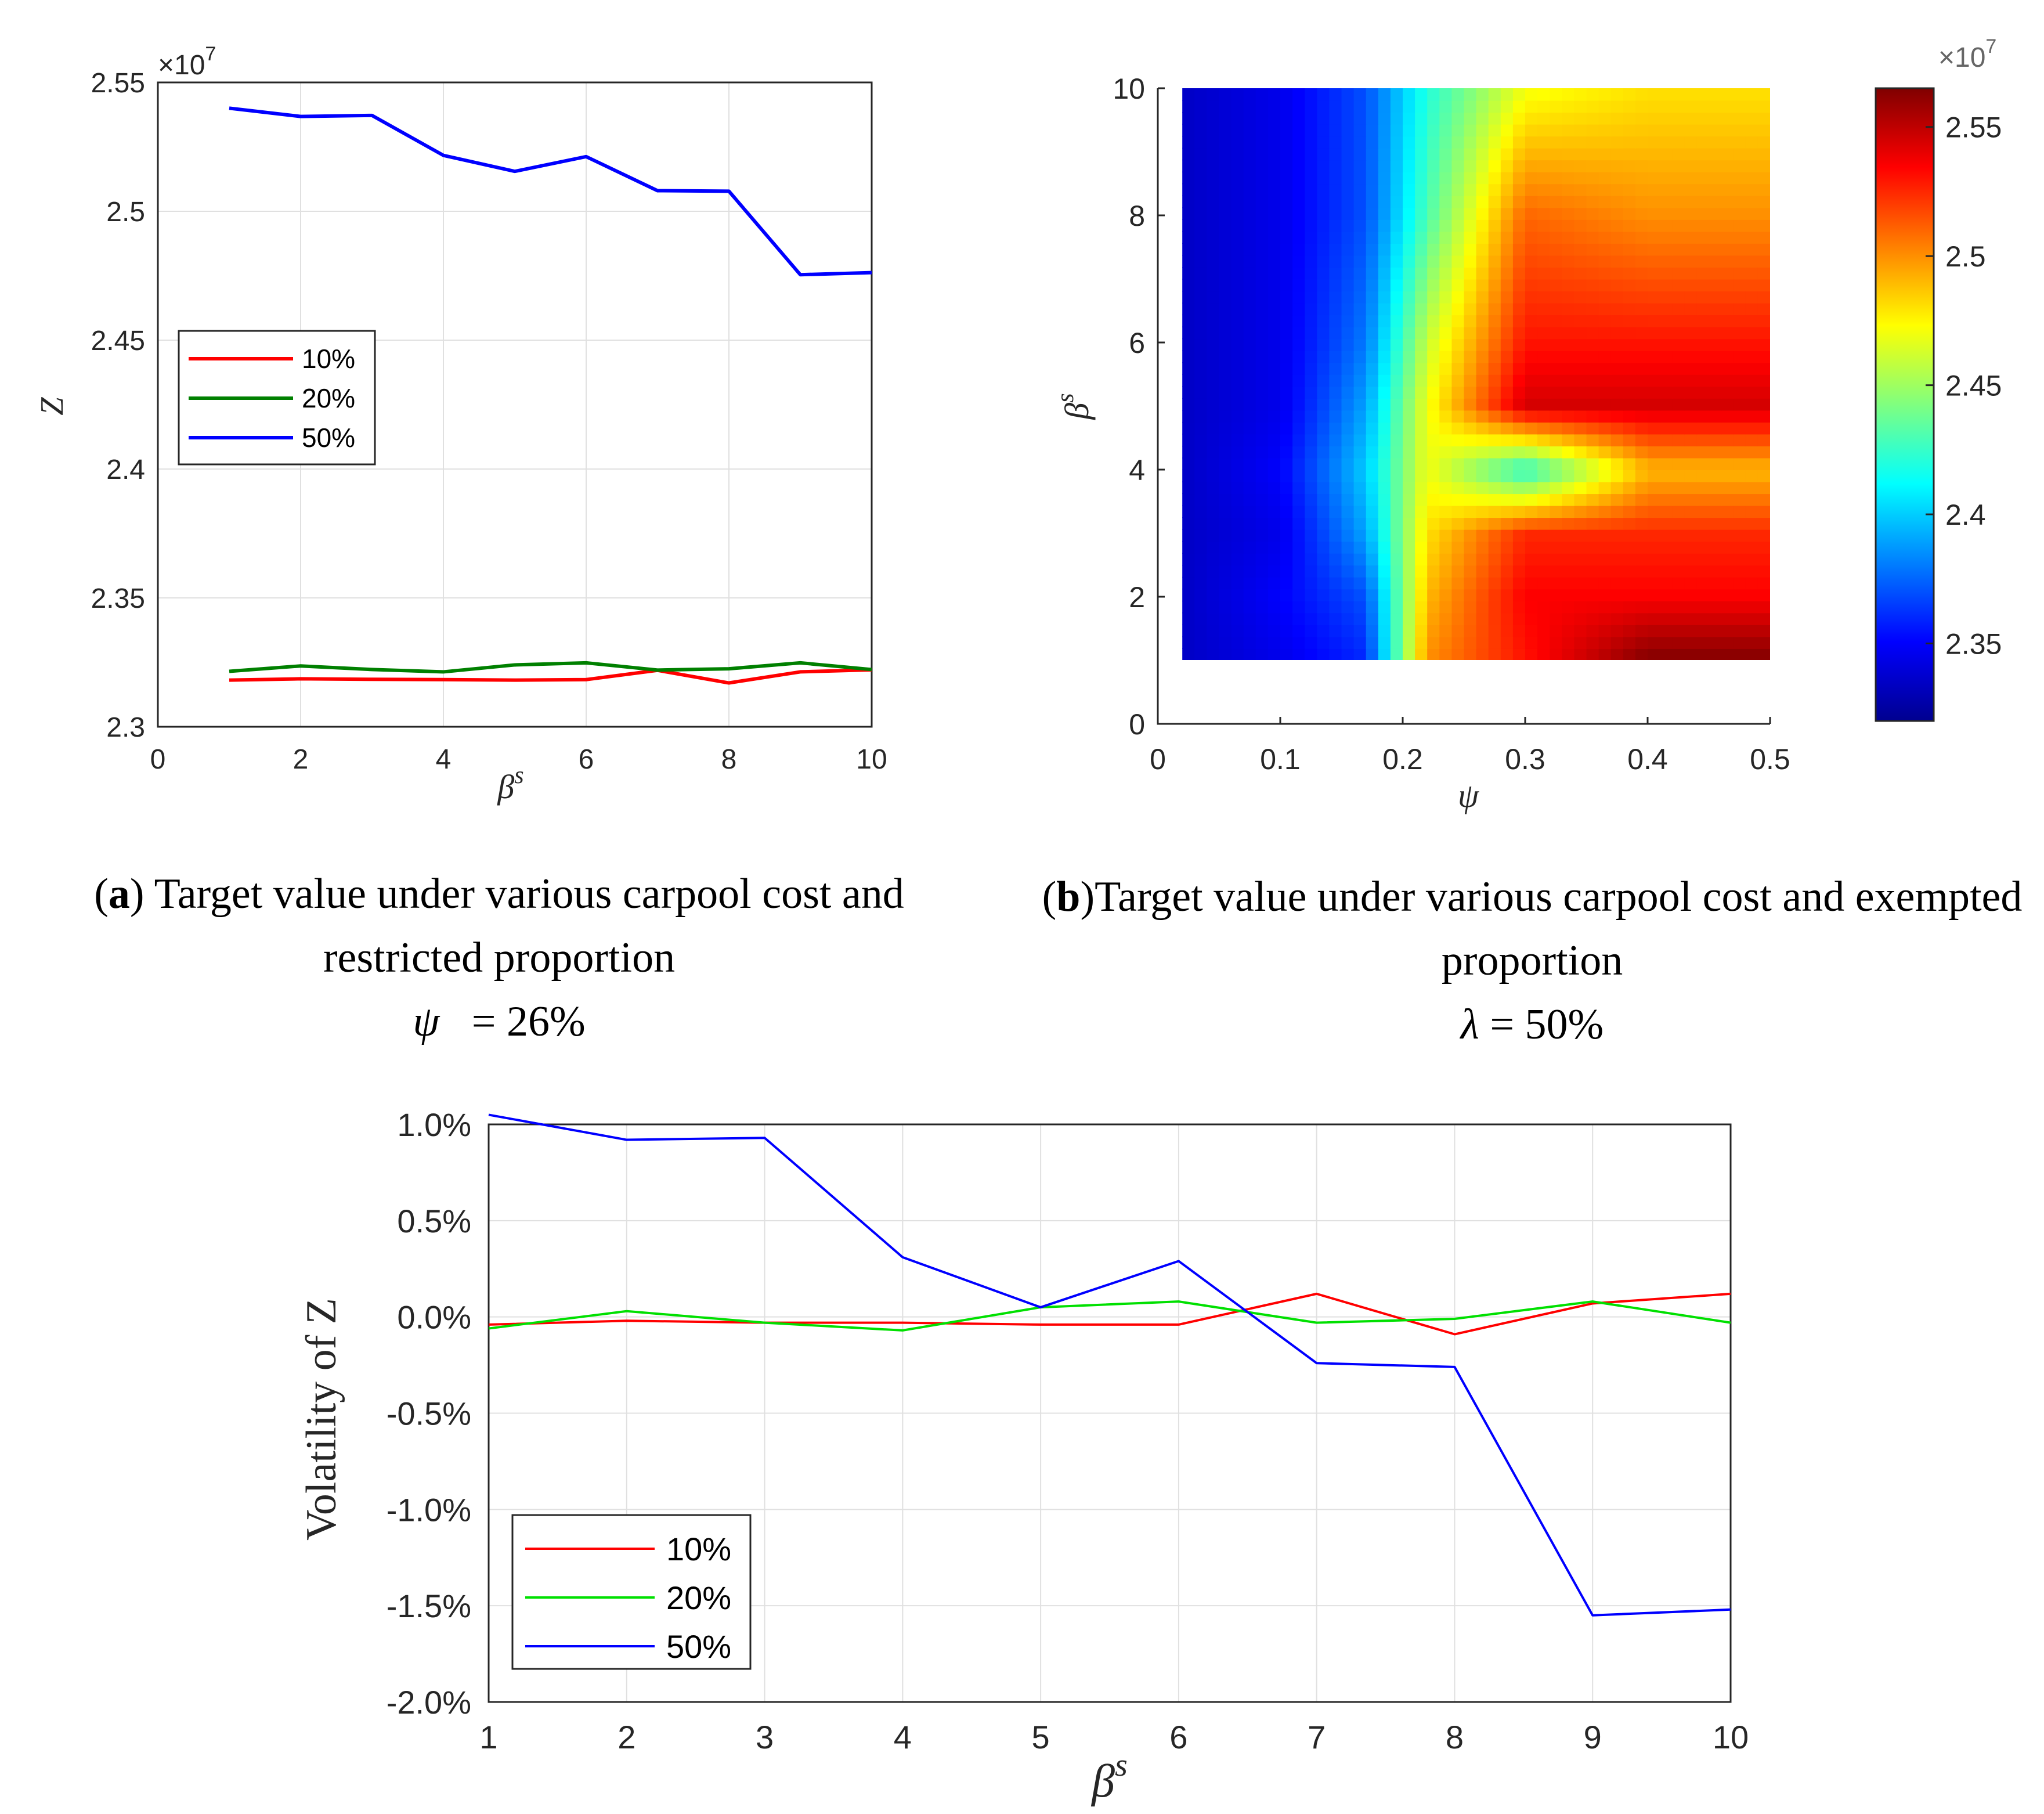 Image resolution: width=2044 pixels, height=1814 pixels. Describe the element at coordinates (1966, 256) in the screenshot. I see `chart-b-colorbar-tick: 2.5` at that location.